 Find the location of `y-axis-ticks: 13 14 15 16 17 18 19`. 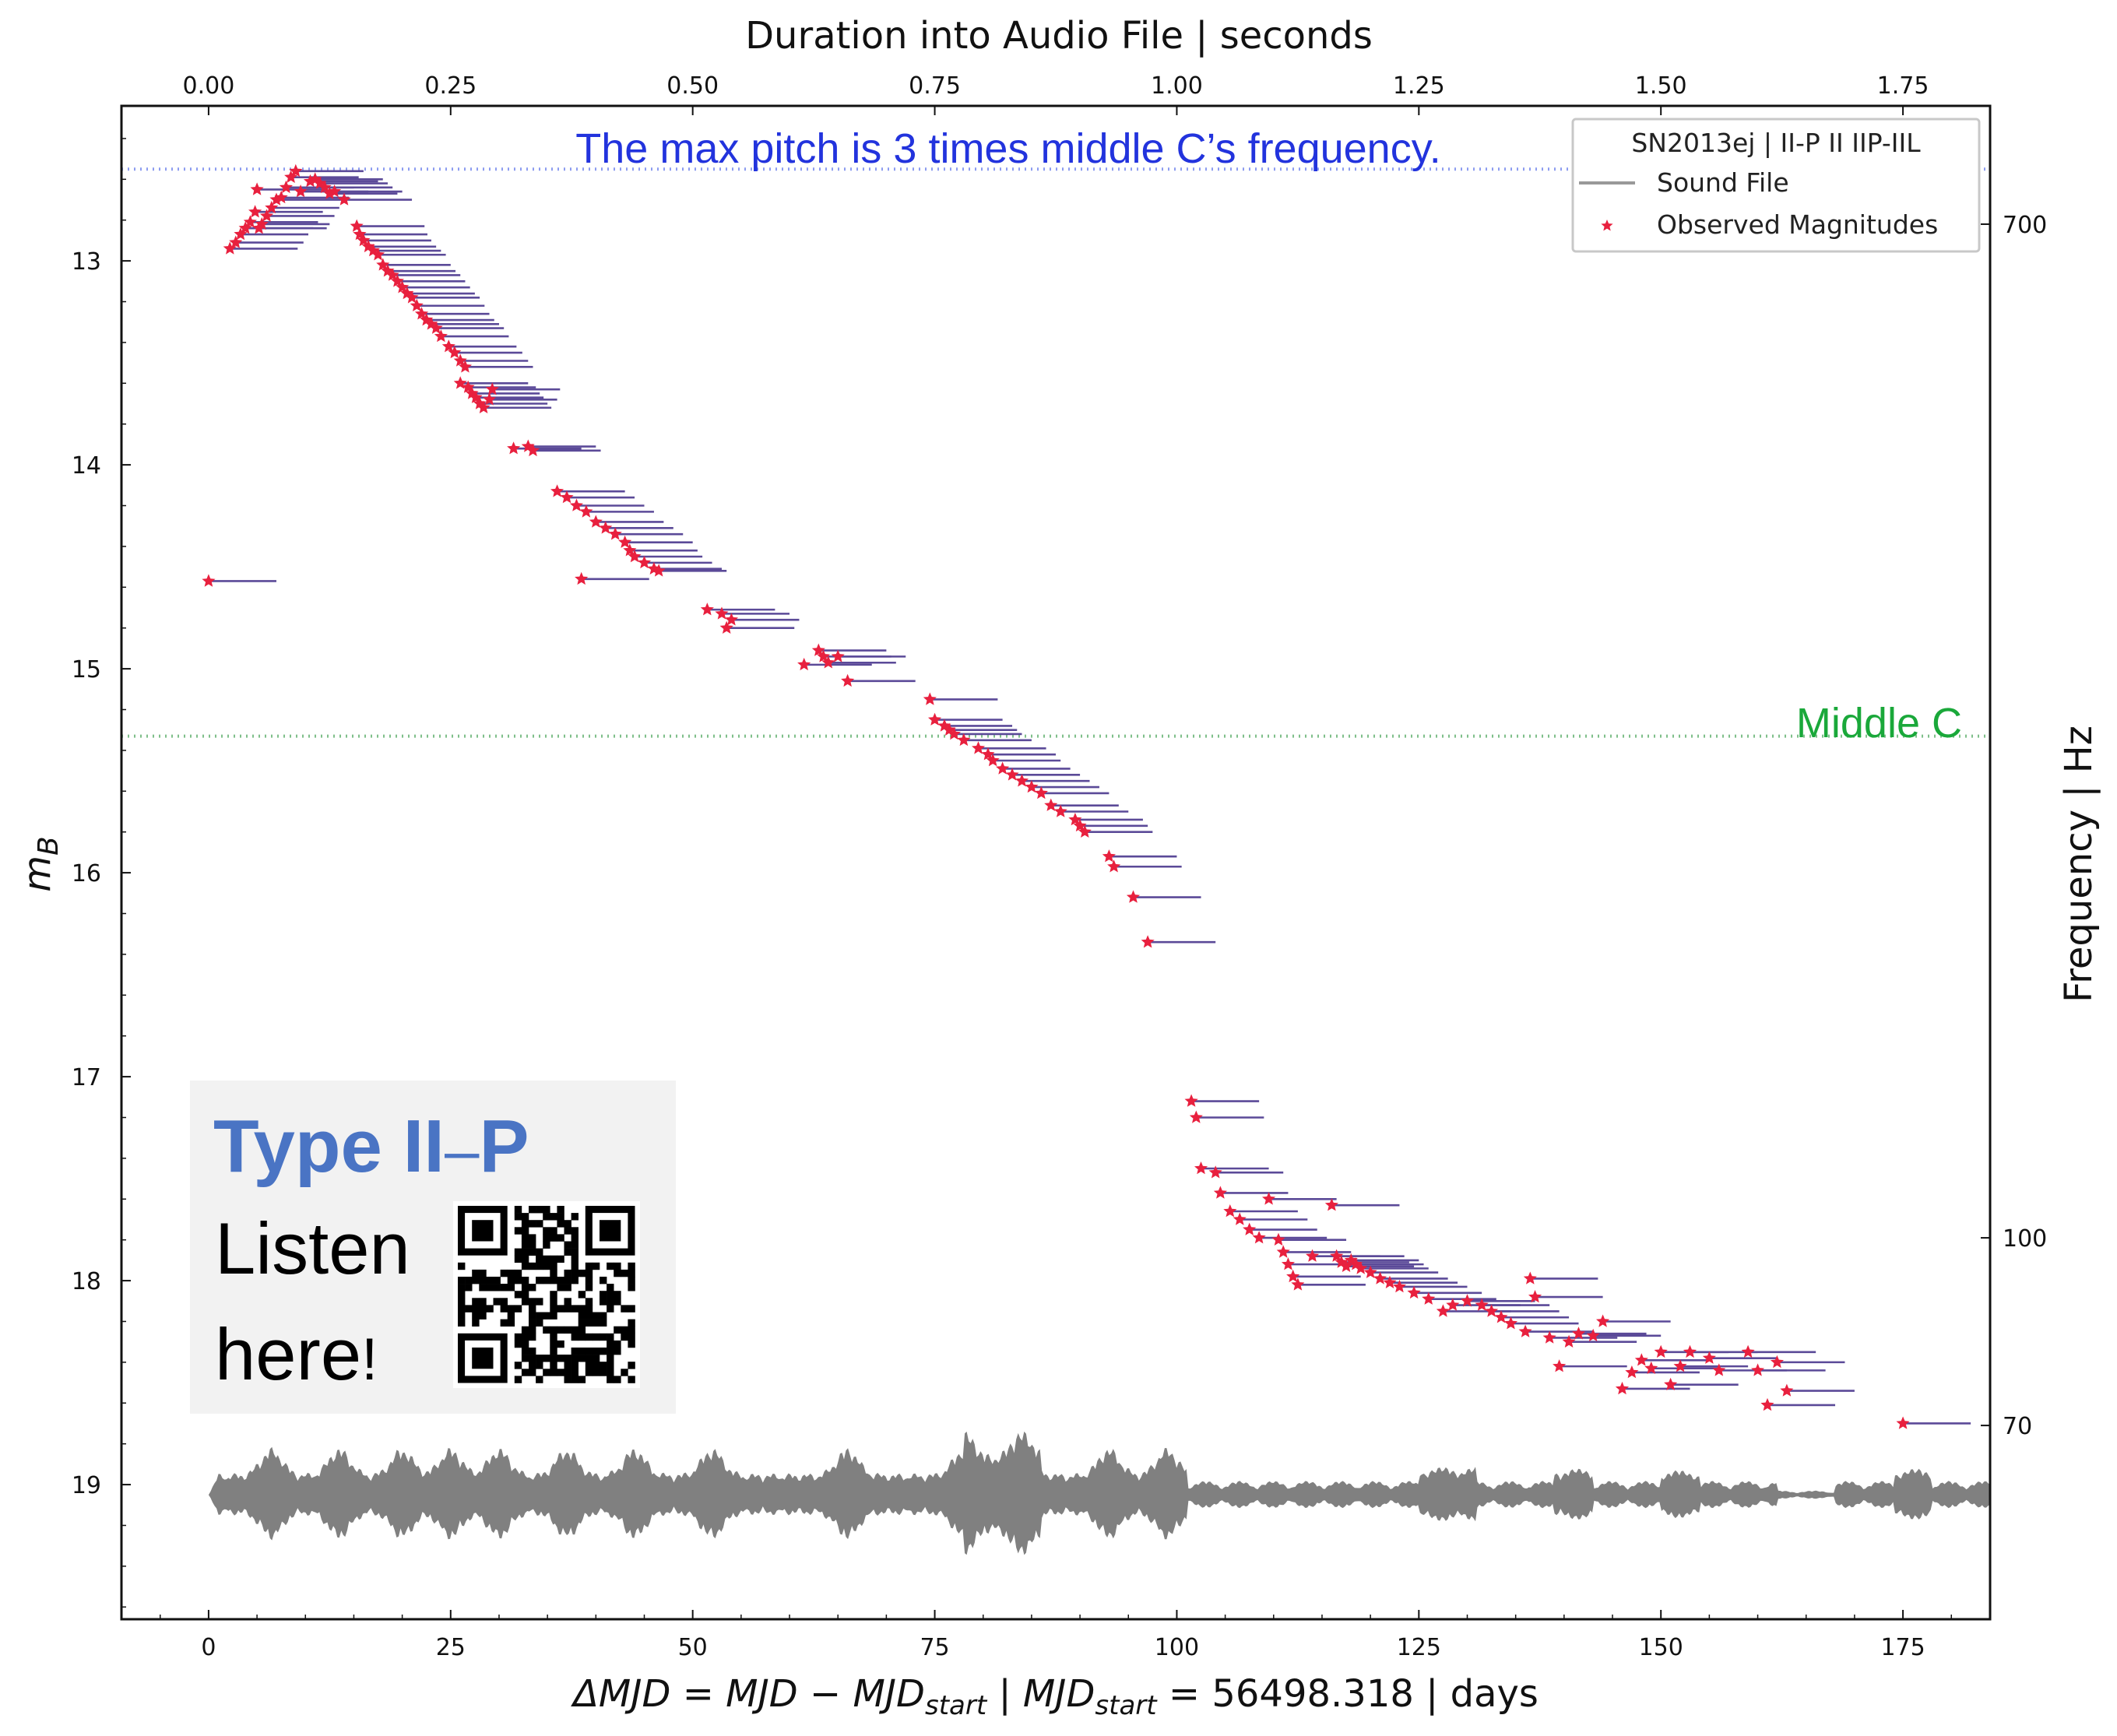

y-axis-ticks: 13 14 15 16 17 18 19 is located at coordinates (101, 873).